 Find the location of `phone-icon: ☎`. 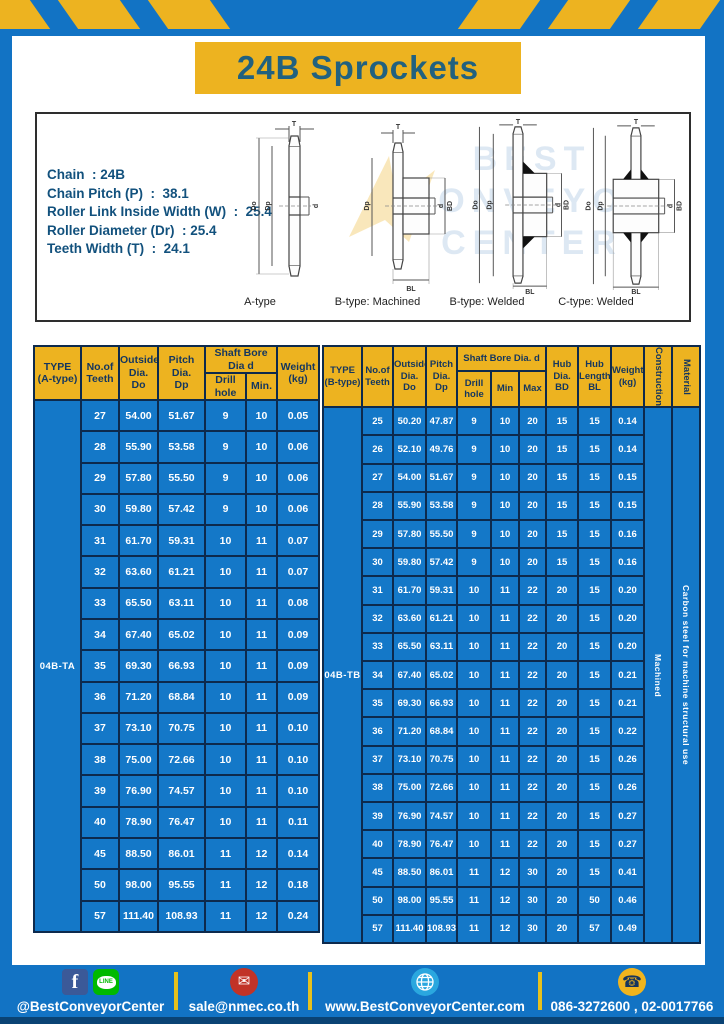

phone-icon: ☎ is located at coordinates (632, 982).